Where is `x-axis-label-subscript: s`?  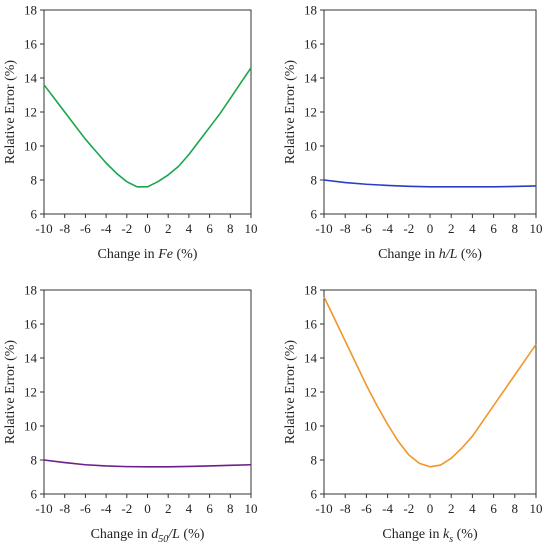 x-axis-label-subscript: s is located at coordinates (451, 539).